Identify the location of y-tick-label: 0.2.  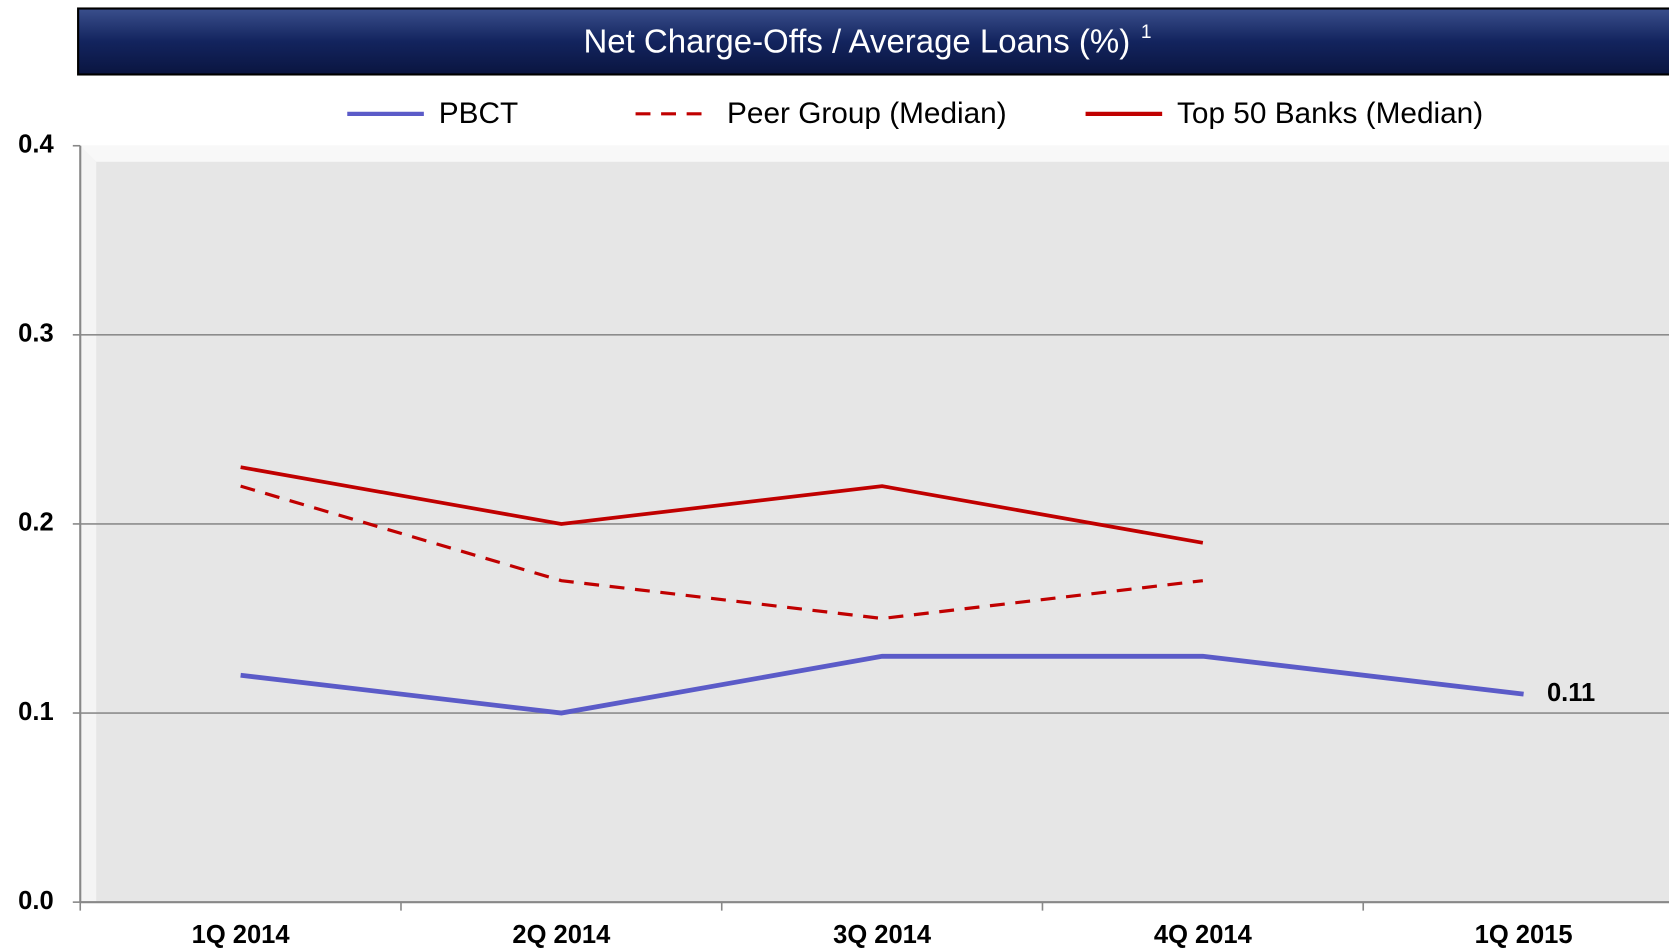
(35, 523).